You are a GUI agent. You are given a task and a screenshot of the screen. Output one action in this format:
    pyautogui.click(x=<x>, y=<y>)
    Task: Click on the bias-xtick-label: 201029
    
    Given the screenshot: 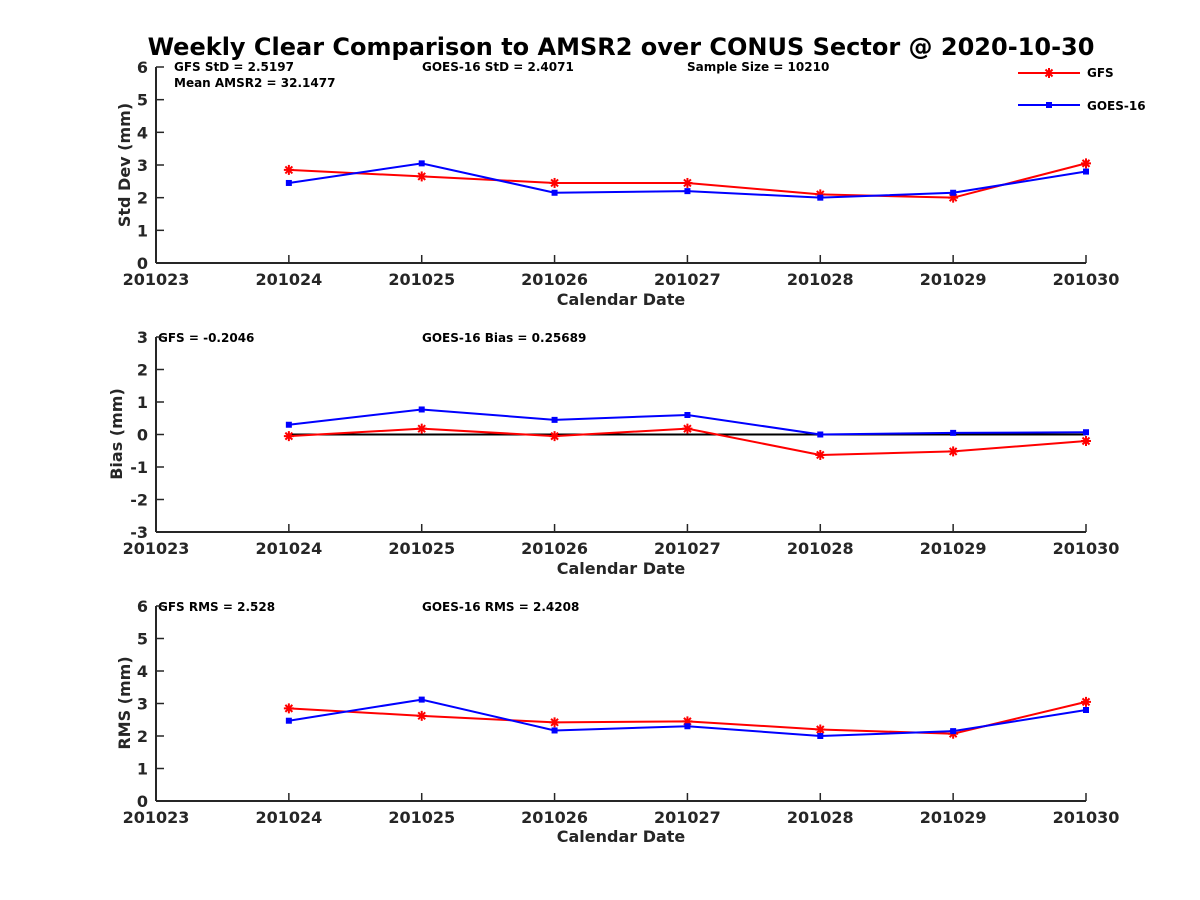 What is the action you would take?
    pyautogui.click(x=953, y=548)
    